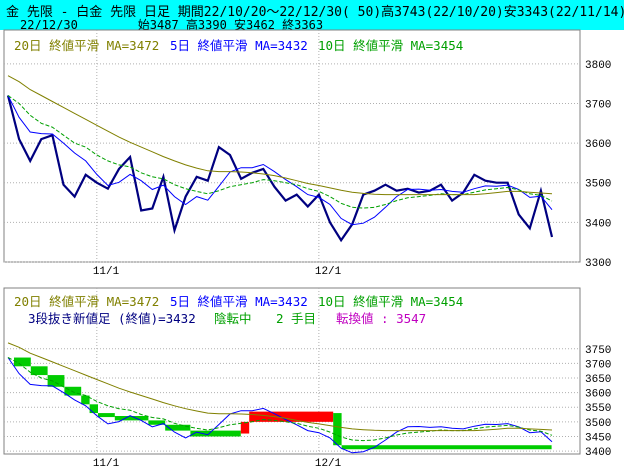 Image resolution: width=624 pixels, height=475 pixels. Describe the element at coordinates (328, 272) in the screenshot. I see `top-x-tick-label: 12/1` at that location.